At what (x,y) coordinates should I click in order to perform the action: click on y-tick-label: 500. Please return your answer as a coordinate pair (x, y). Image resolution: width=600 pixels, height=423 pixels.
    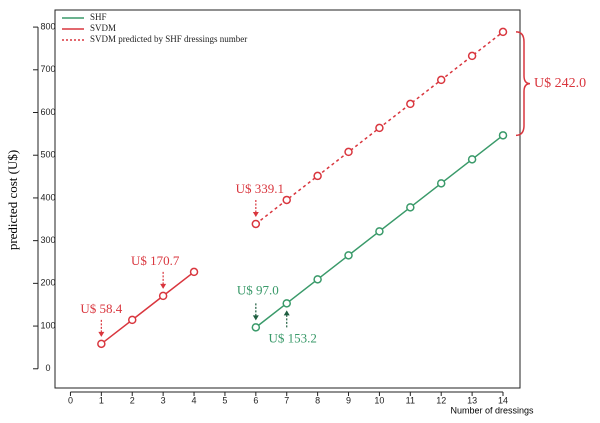
    Looking at the image, I should click on (47, 155).